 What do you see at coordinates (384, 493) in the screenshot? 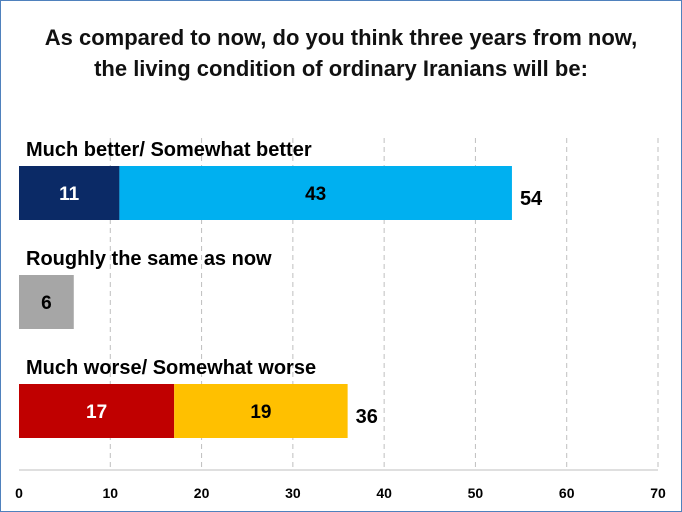
I see `x-tick-label: 40` at bounding box center [384, 493].